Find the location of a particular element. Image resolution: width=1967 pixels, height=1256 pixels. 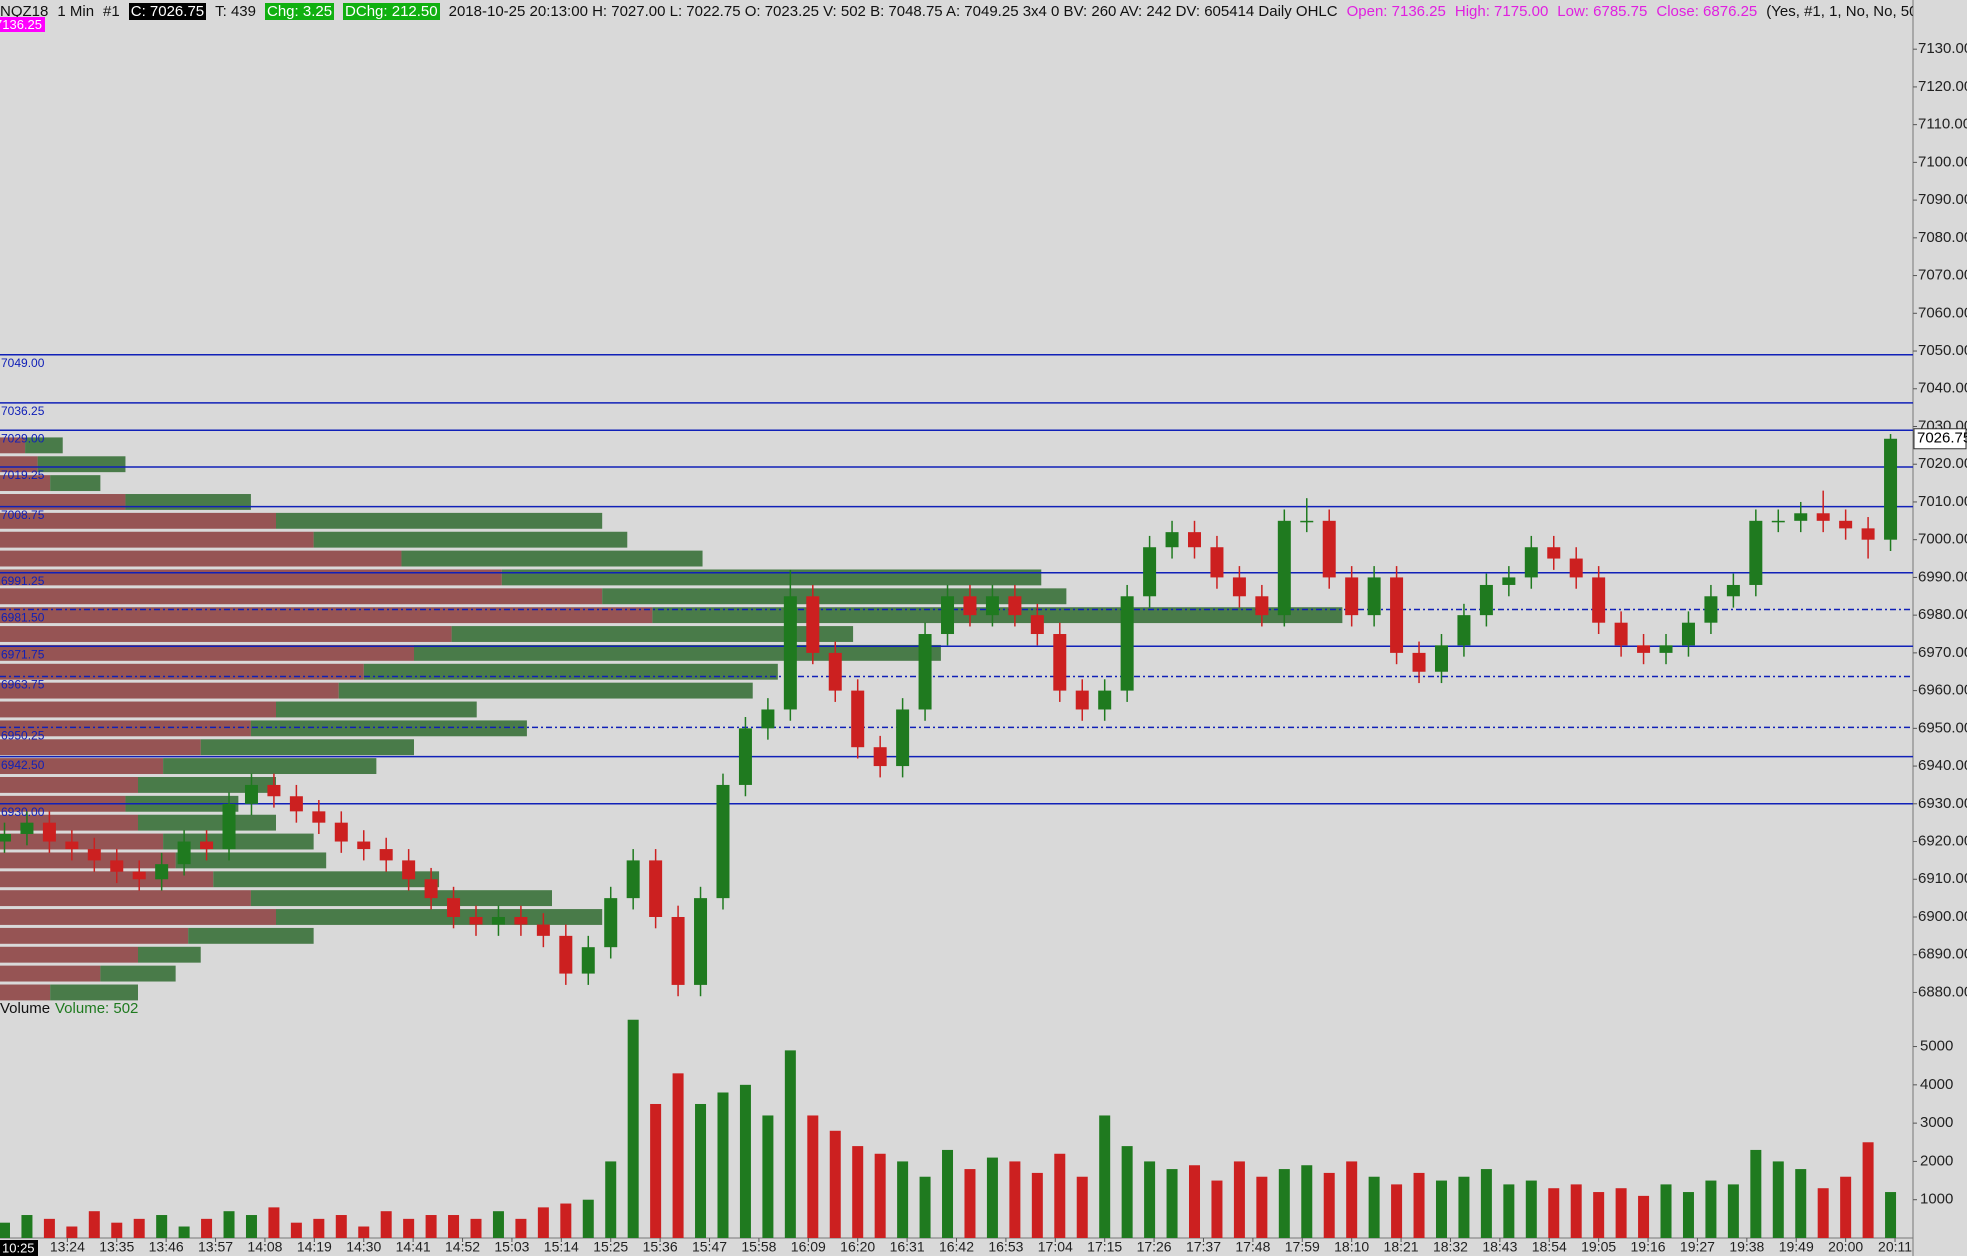

y-tick-label: 6970.00 is located at coordinates (1942, 652).